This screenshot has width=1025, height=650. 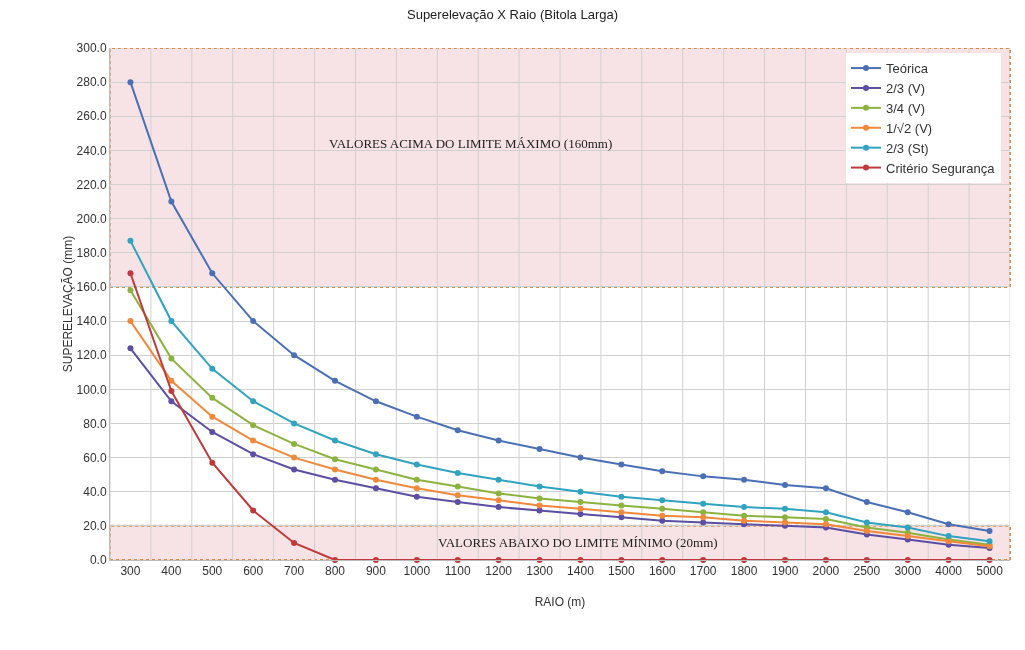 I want to click on band-label: VALORES ACIMA DO LIMITE MÁXIMO (160mm), so click(x=471, y=143).